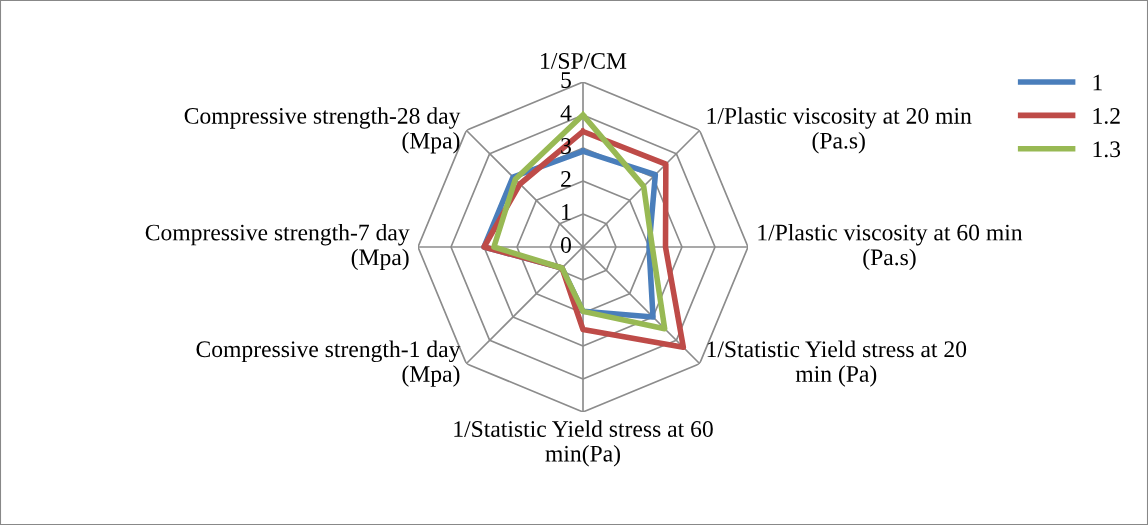  What do you see at coordinates (837, 363) in the screenshot?
I see `spoke-label: 1/Statistic Yield stress at 20 min (Pa)` at bounding box center [837, 363].